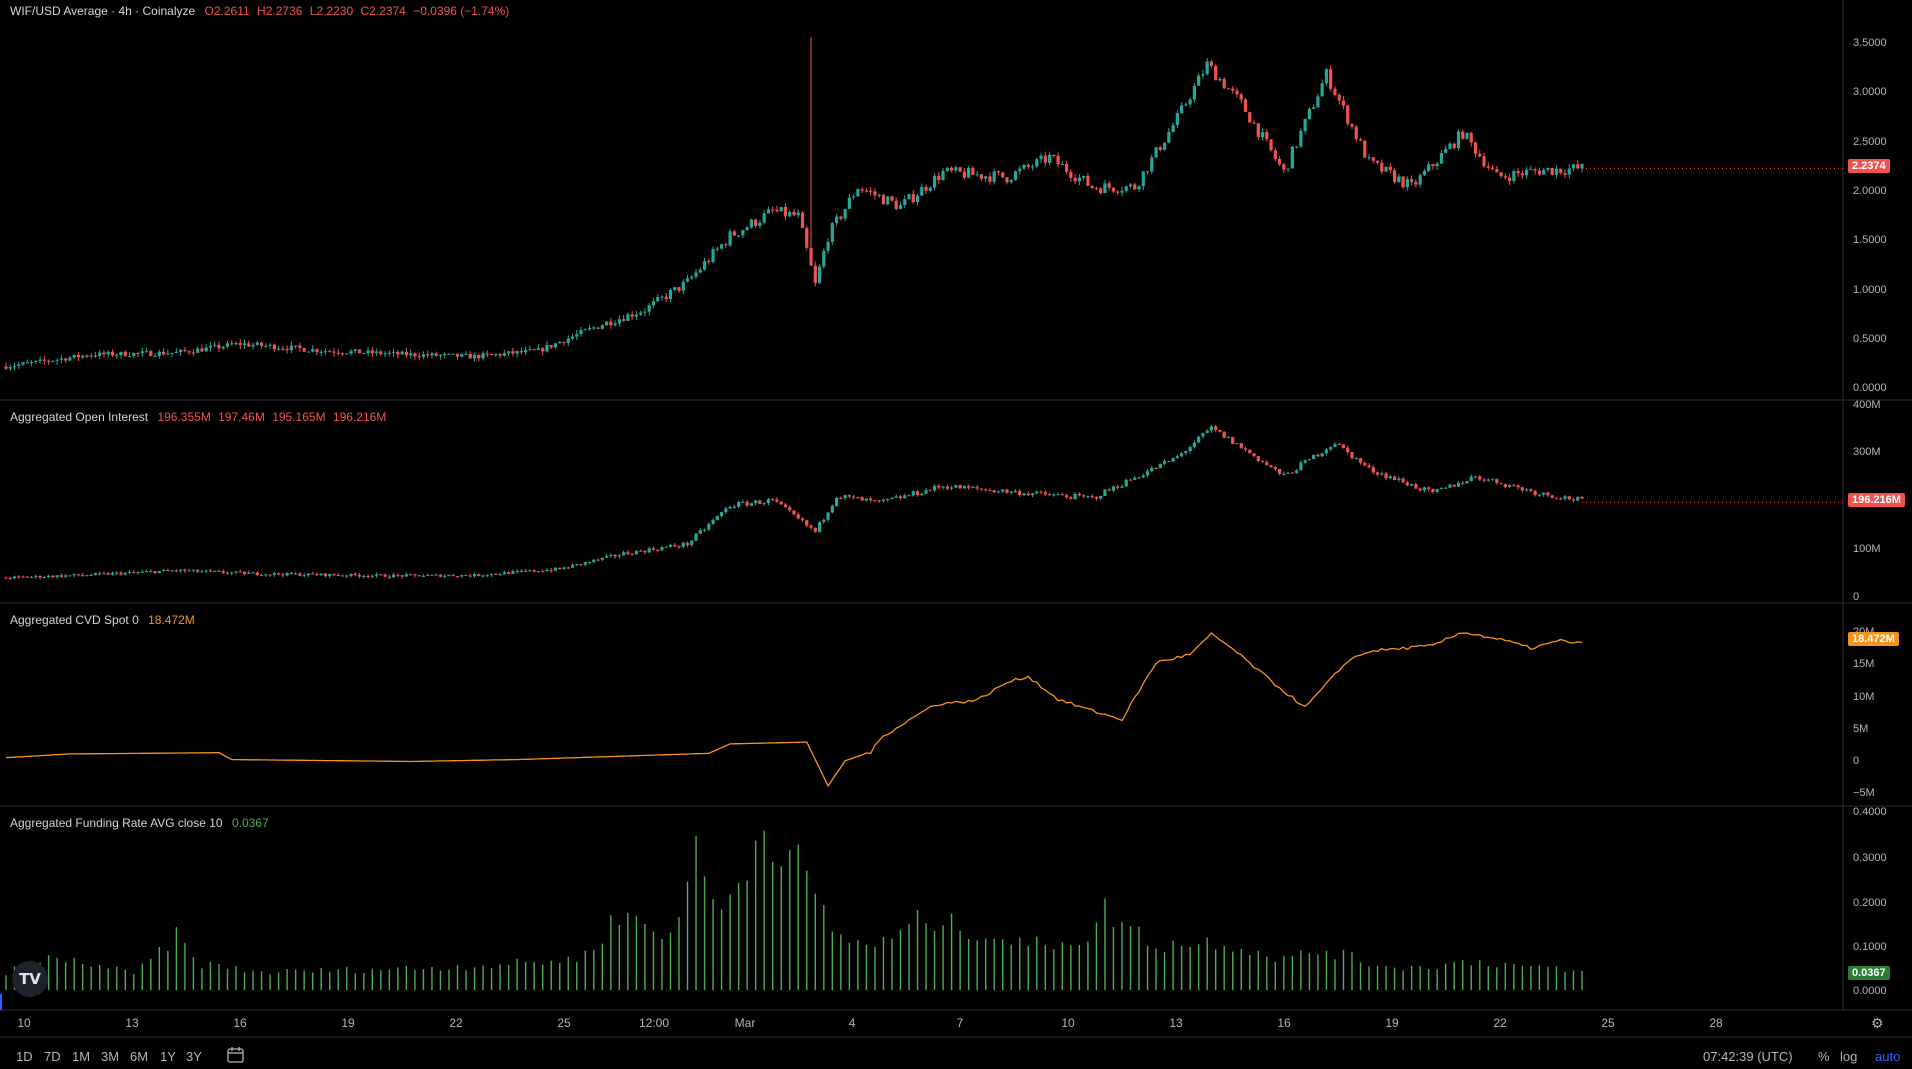 Image resolution: width=1912 pixels, height=1069 pixels. What do you see at coordinates (1500, 1023) in the screenshot?
I see `xtick-14: 22` at bounding box center [1500, 1023].